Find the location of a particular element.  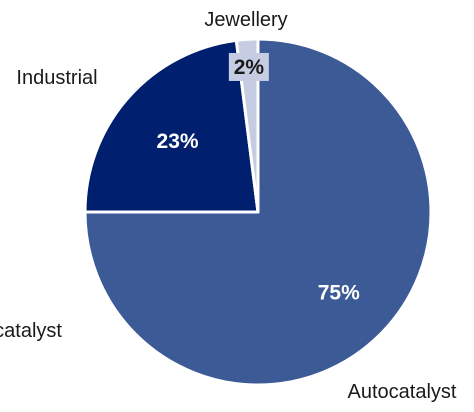

pie-category-label-jewellery: Jewellery is located at coordinates (245, 20).